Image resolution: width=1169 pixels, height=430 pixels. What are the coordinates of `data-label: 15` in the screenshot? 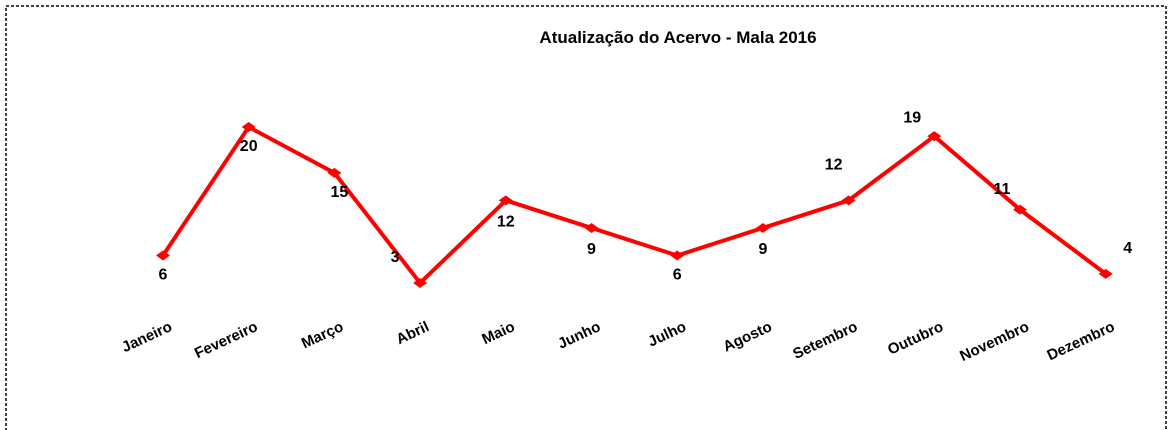 It's located at (340, 192).